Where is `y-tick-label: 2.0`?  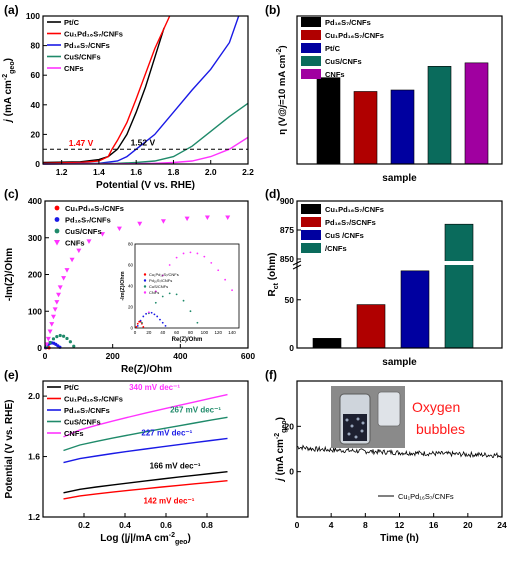 y-tick-label: 2.0 is located at coordinates (34, 396).